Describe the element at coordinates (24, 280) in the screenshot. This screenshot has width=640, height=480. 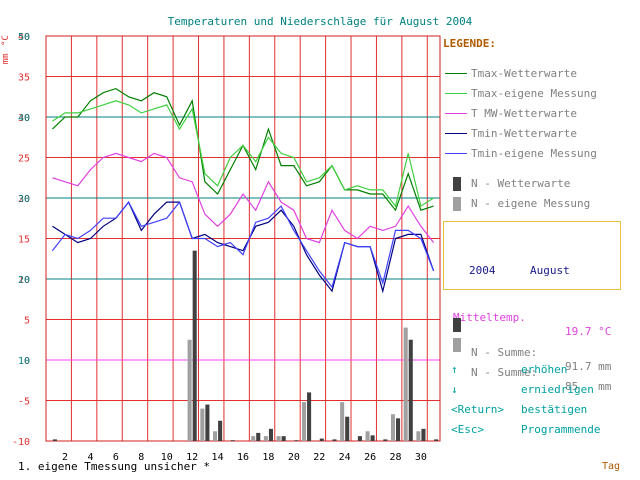
I see `y-tick-precip: 20` at that location.